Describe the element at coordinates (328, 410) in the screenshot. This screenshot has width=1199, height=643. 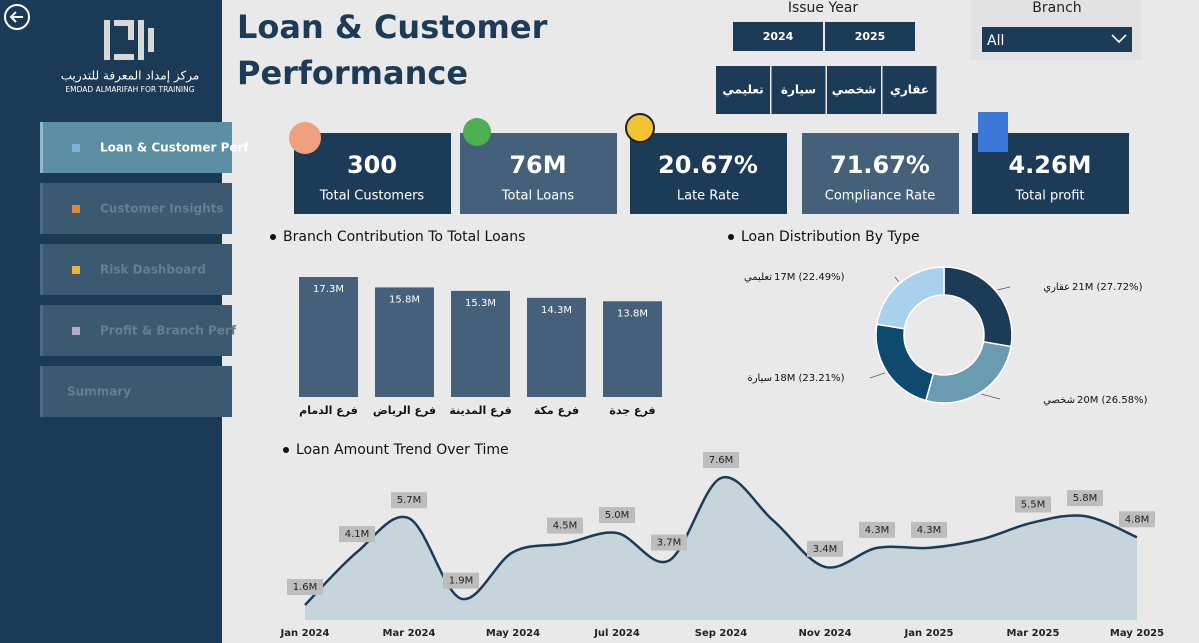
I see `x-tick-label: فرع الدمام` at that location.